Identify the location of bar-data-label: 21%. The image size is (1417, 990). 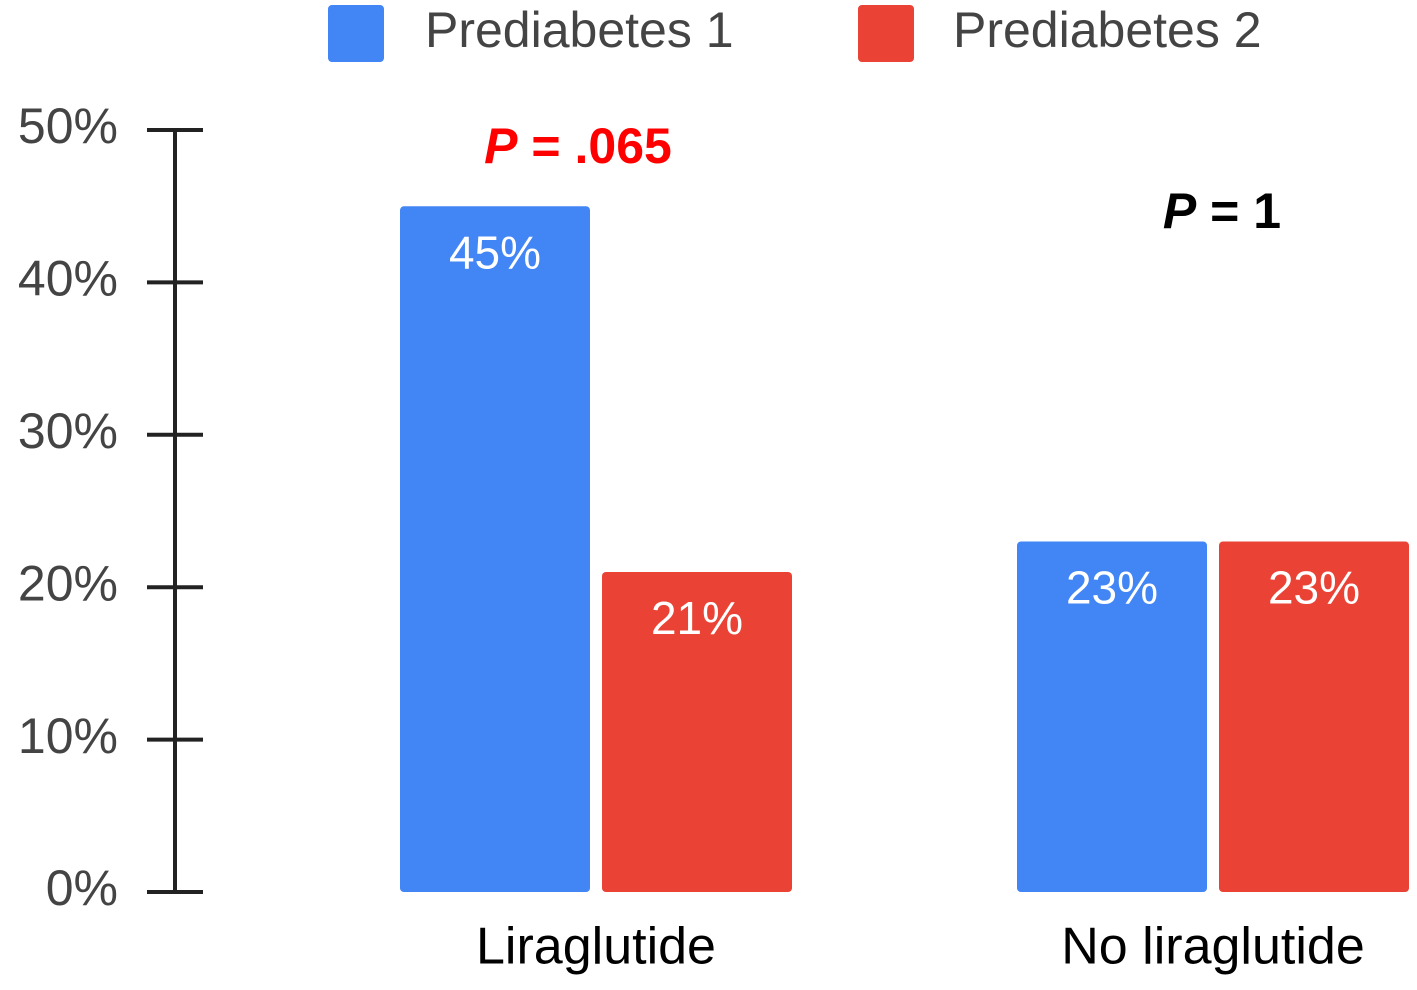
(697, 618).